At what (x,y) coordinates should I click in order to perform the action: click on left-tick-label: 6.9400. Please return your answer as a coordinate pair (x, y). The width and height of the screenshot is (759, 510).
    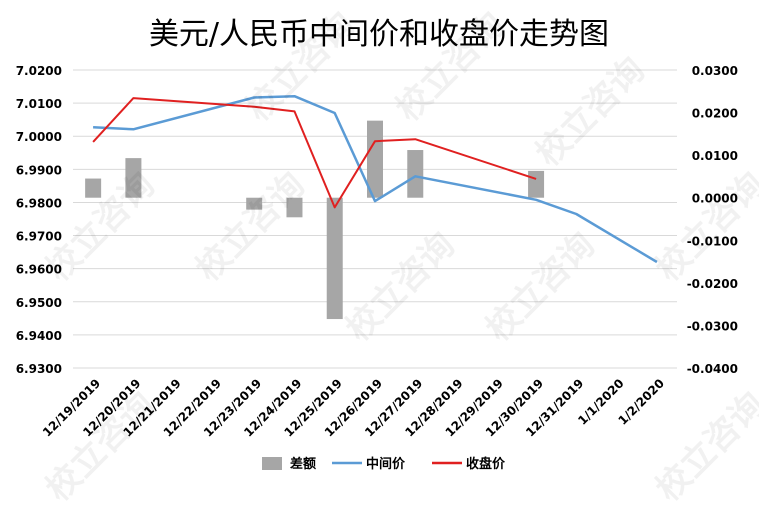
    Looking at the image, I should click on (39, 336).